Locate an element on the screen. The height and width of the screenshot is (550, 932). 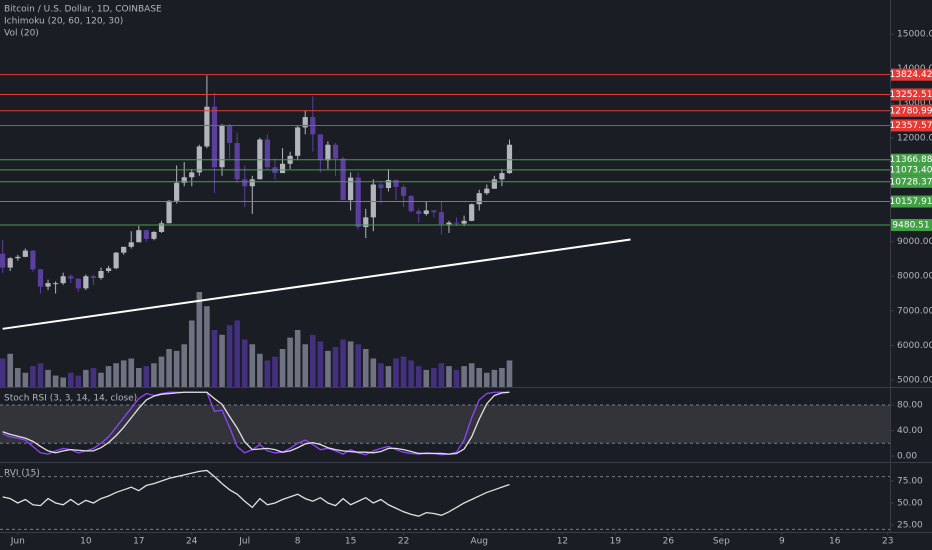
y-tick-label: 7000.00 is located at coordinates (914, 311).